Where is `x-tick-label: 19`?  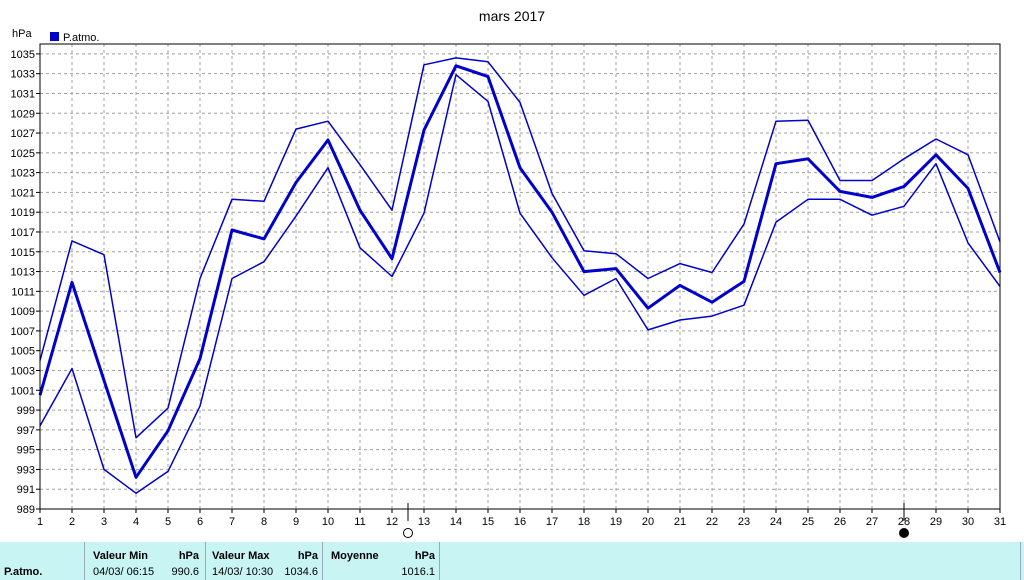 x-tick-label: 19 is located at coordinates (616, 522).